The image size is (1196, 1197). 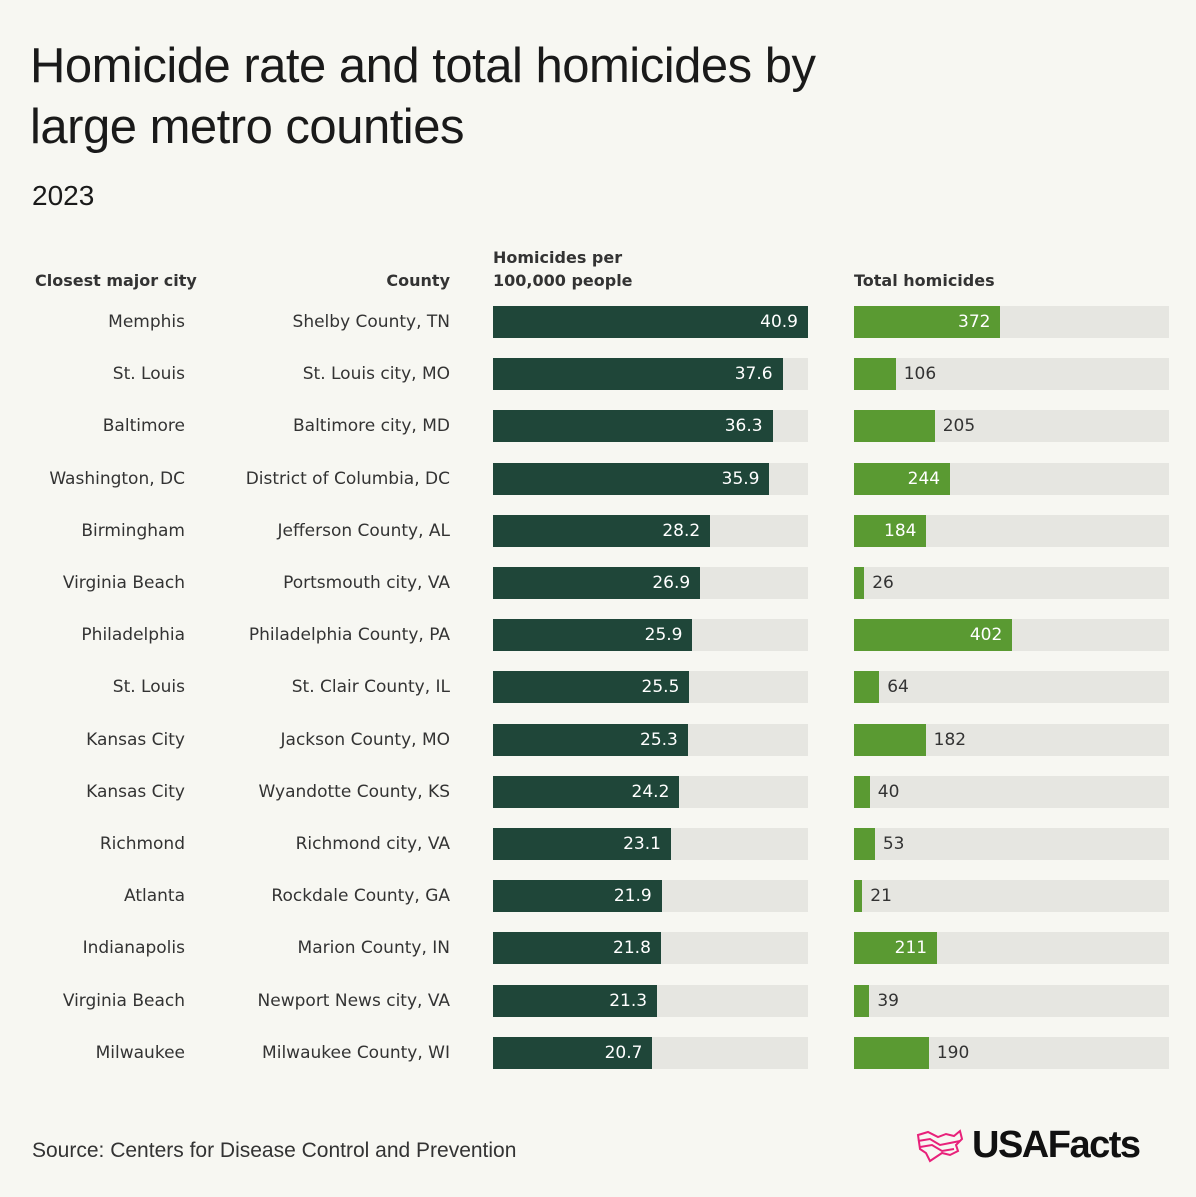 What do you see at coordinates (623, 1052) in the screenshot?
I see `rate-value-label: 20.7` at bounding box center [623, 1052].